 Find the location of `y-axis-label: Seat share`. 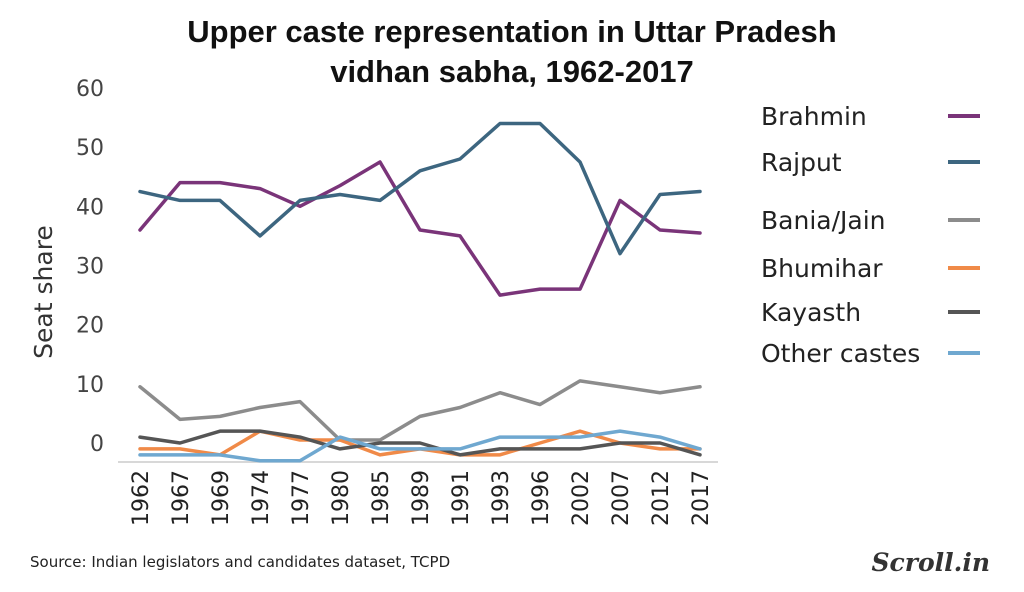

y-axis-label: Seat share is located at coordinates (43, 292).